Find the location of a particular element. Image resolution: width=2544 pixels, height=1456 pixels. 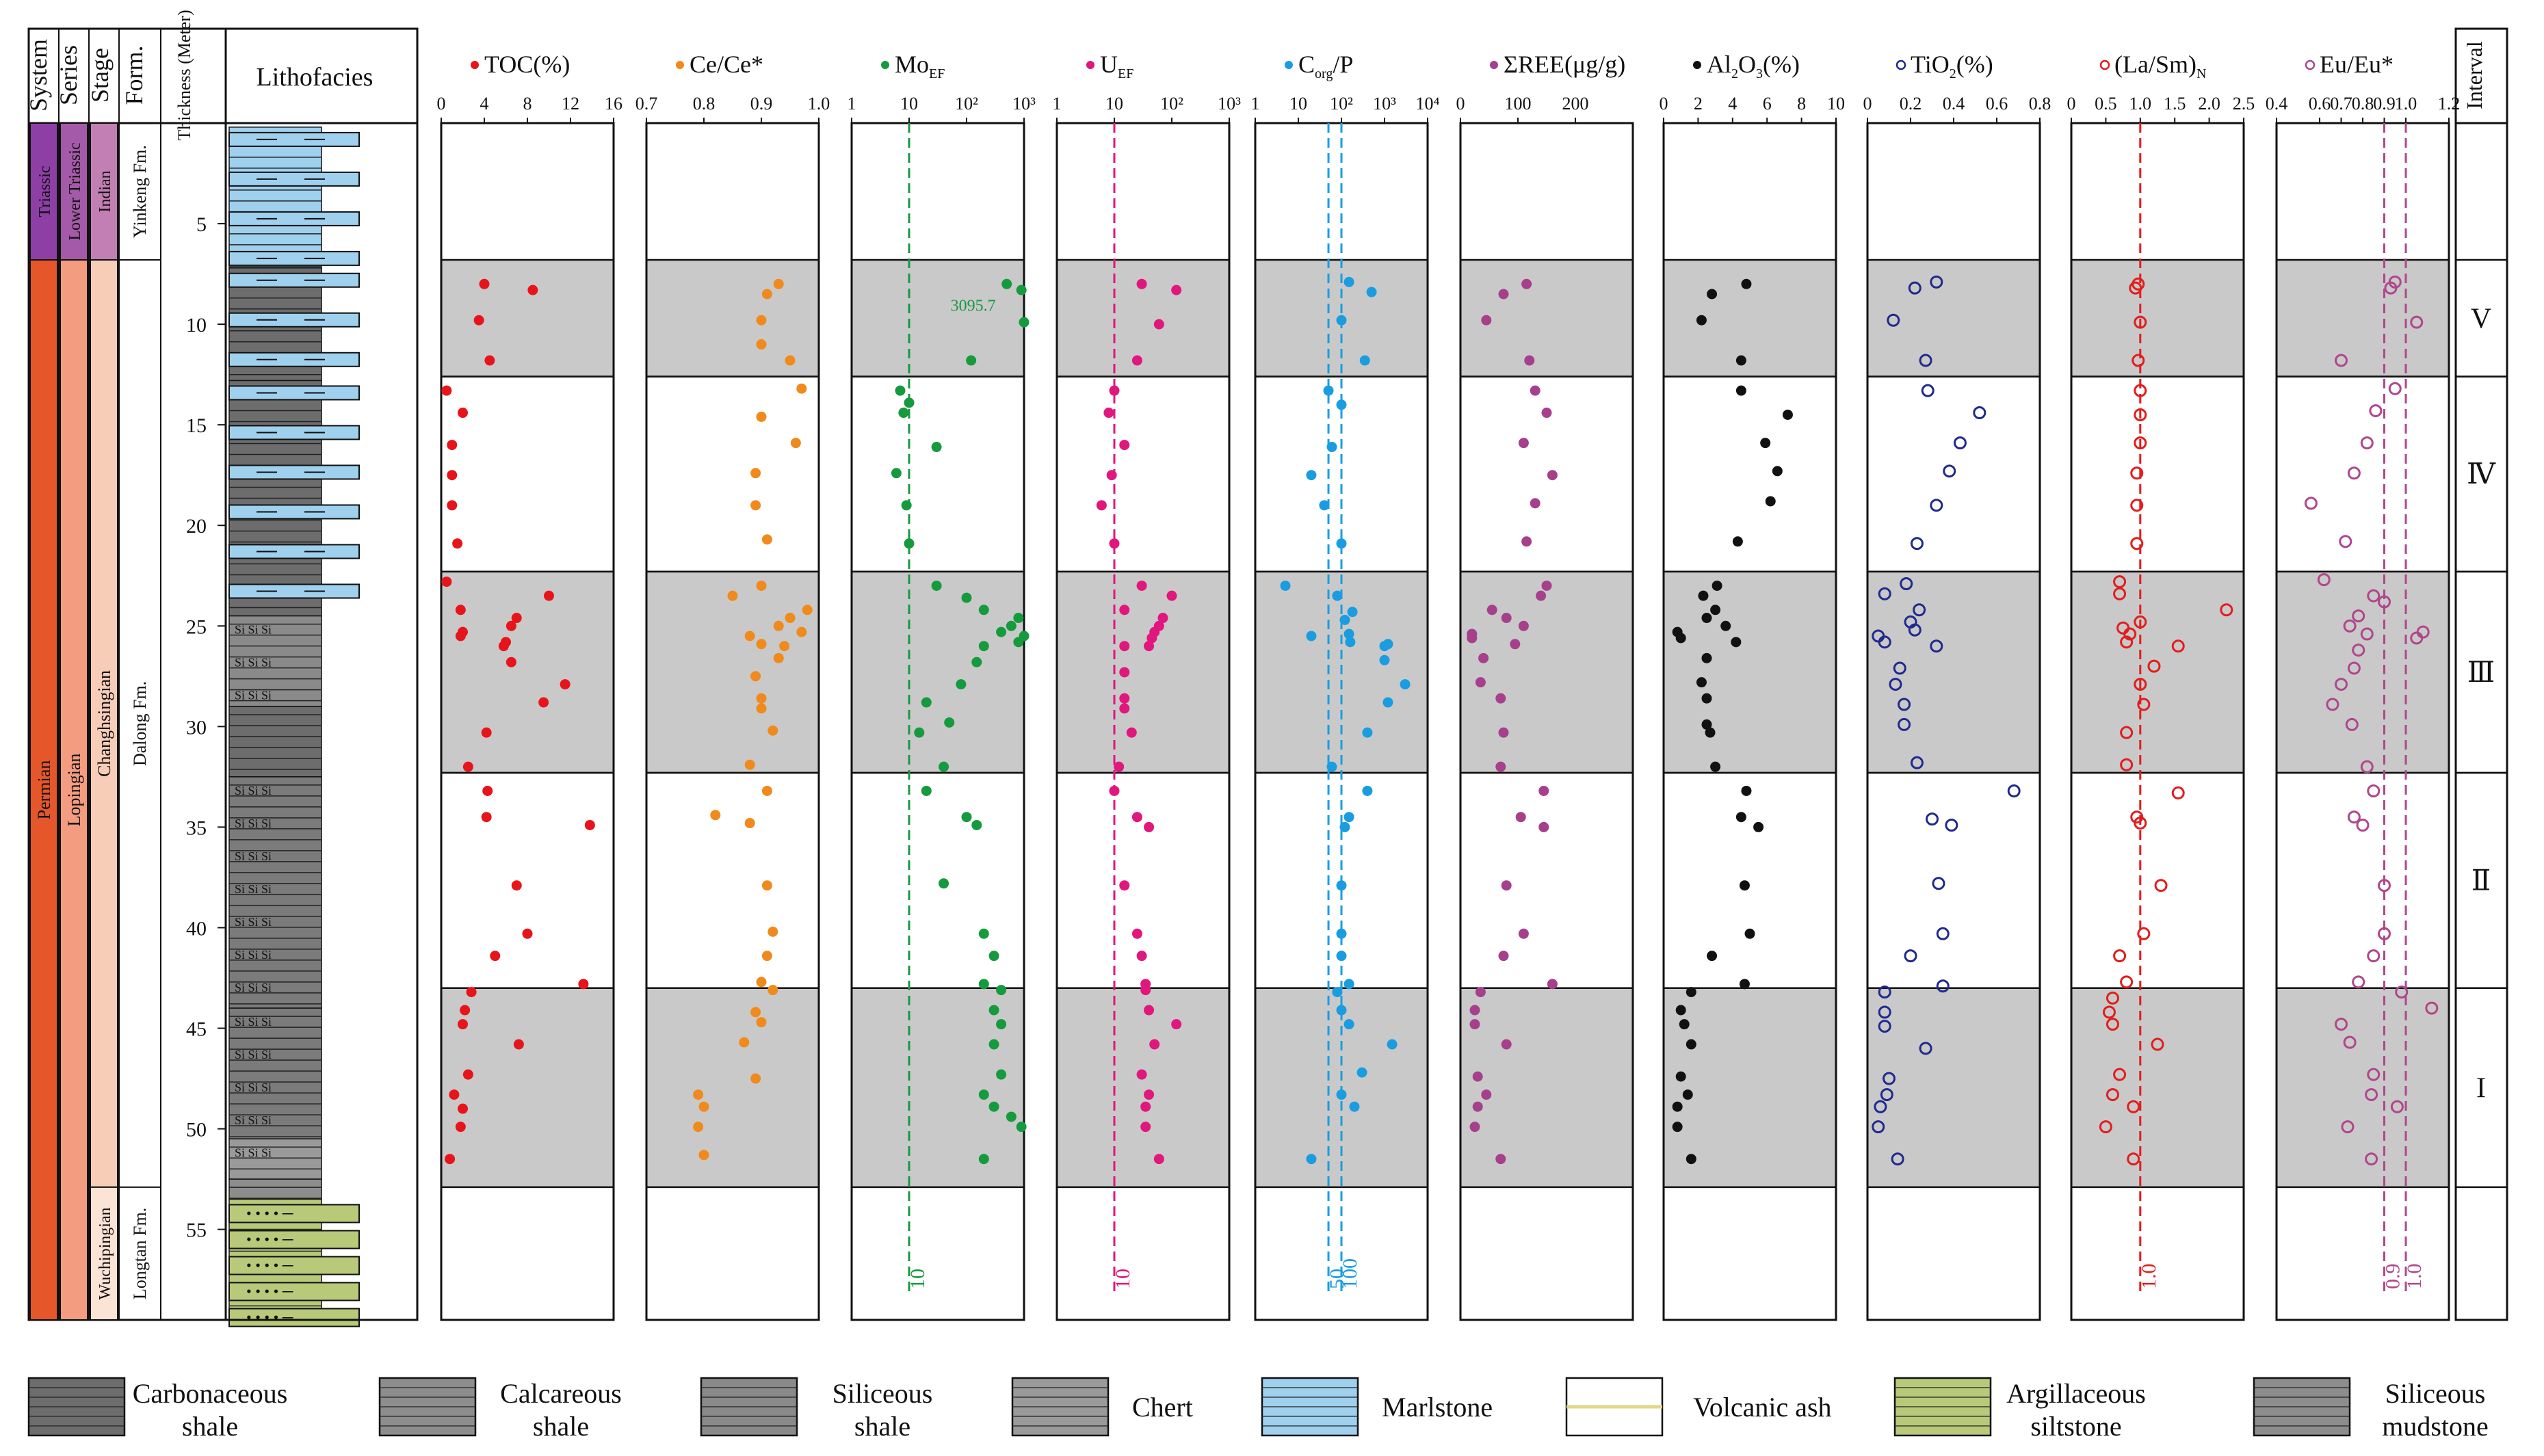

stage-label-0: Indian is located at coordinates (105, 191).